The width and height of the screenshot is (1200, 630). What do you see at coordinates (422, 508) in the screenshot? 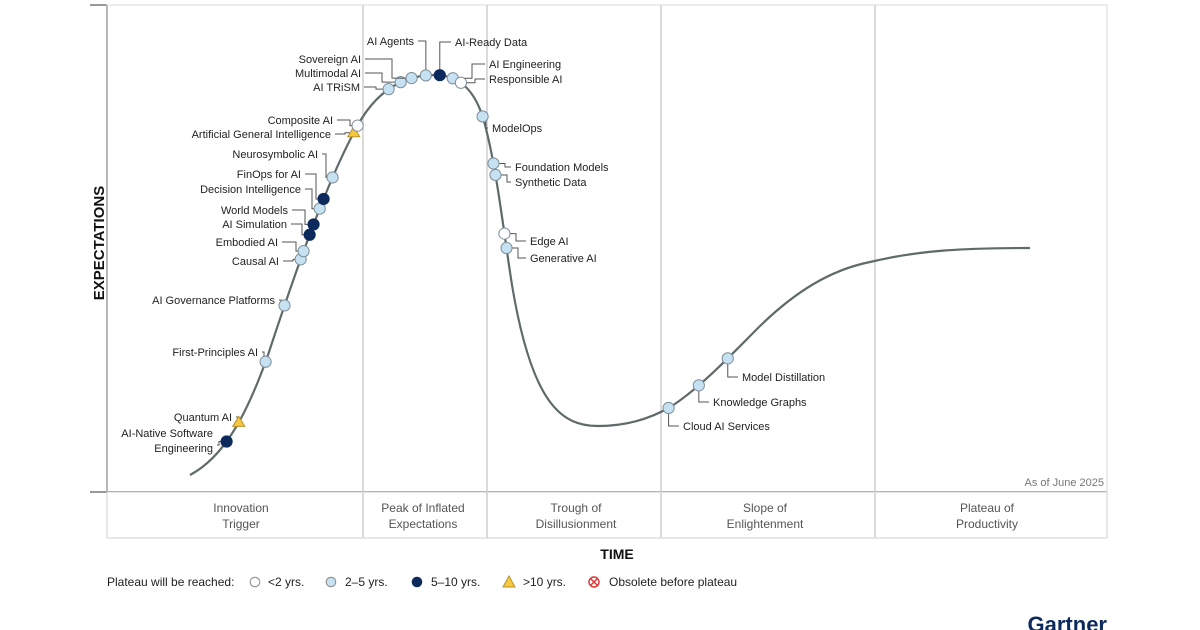
I see `phase-label-peak-line1: Peak of Inflated` at bounding box center [422, 508].